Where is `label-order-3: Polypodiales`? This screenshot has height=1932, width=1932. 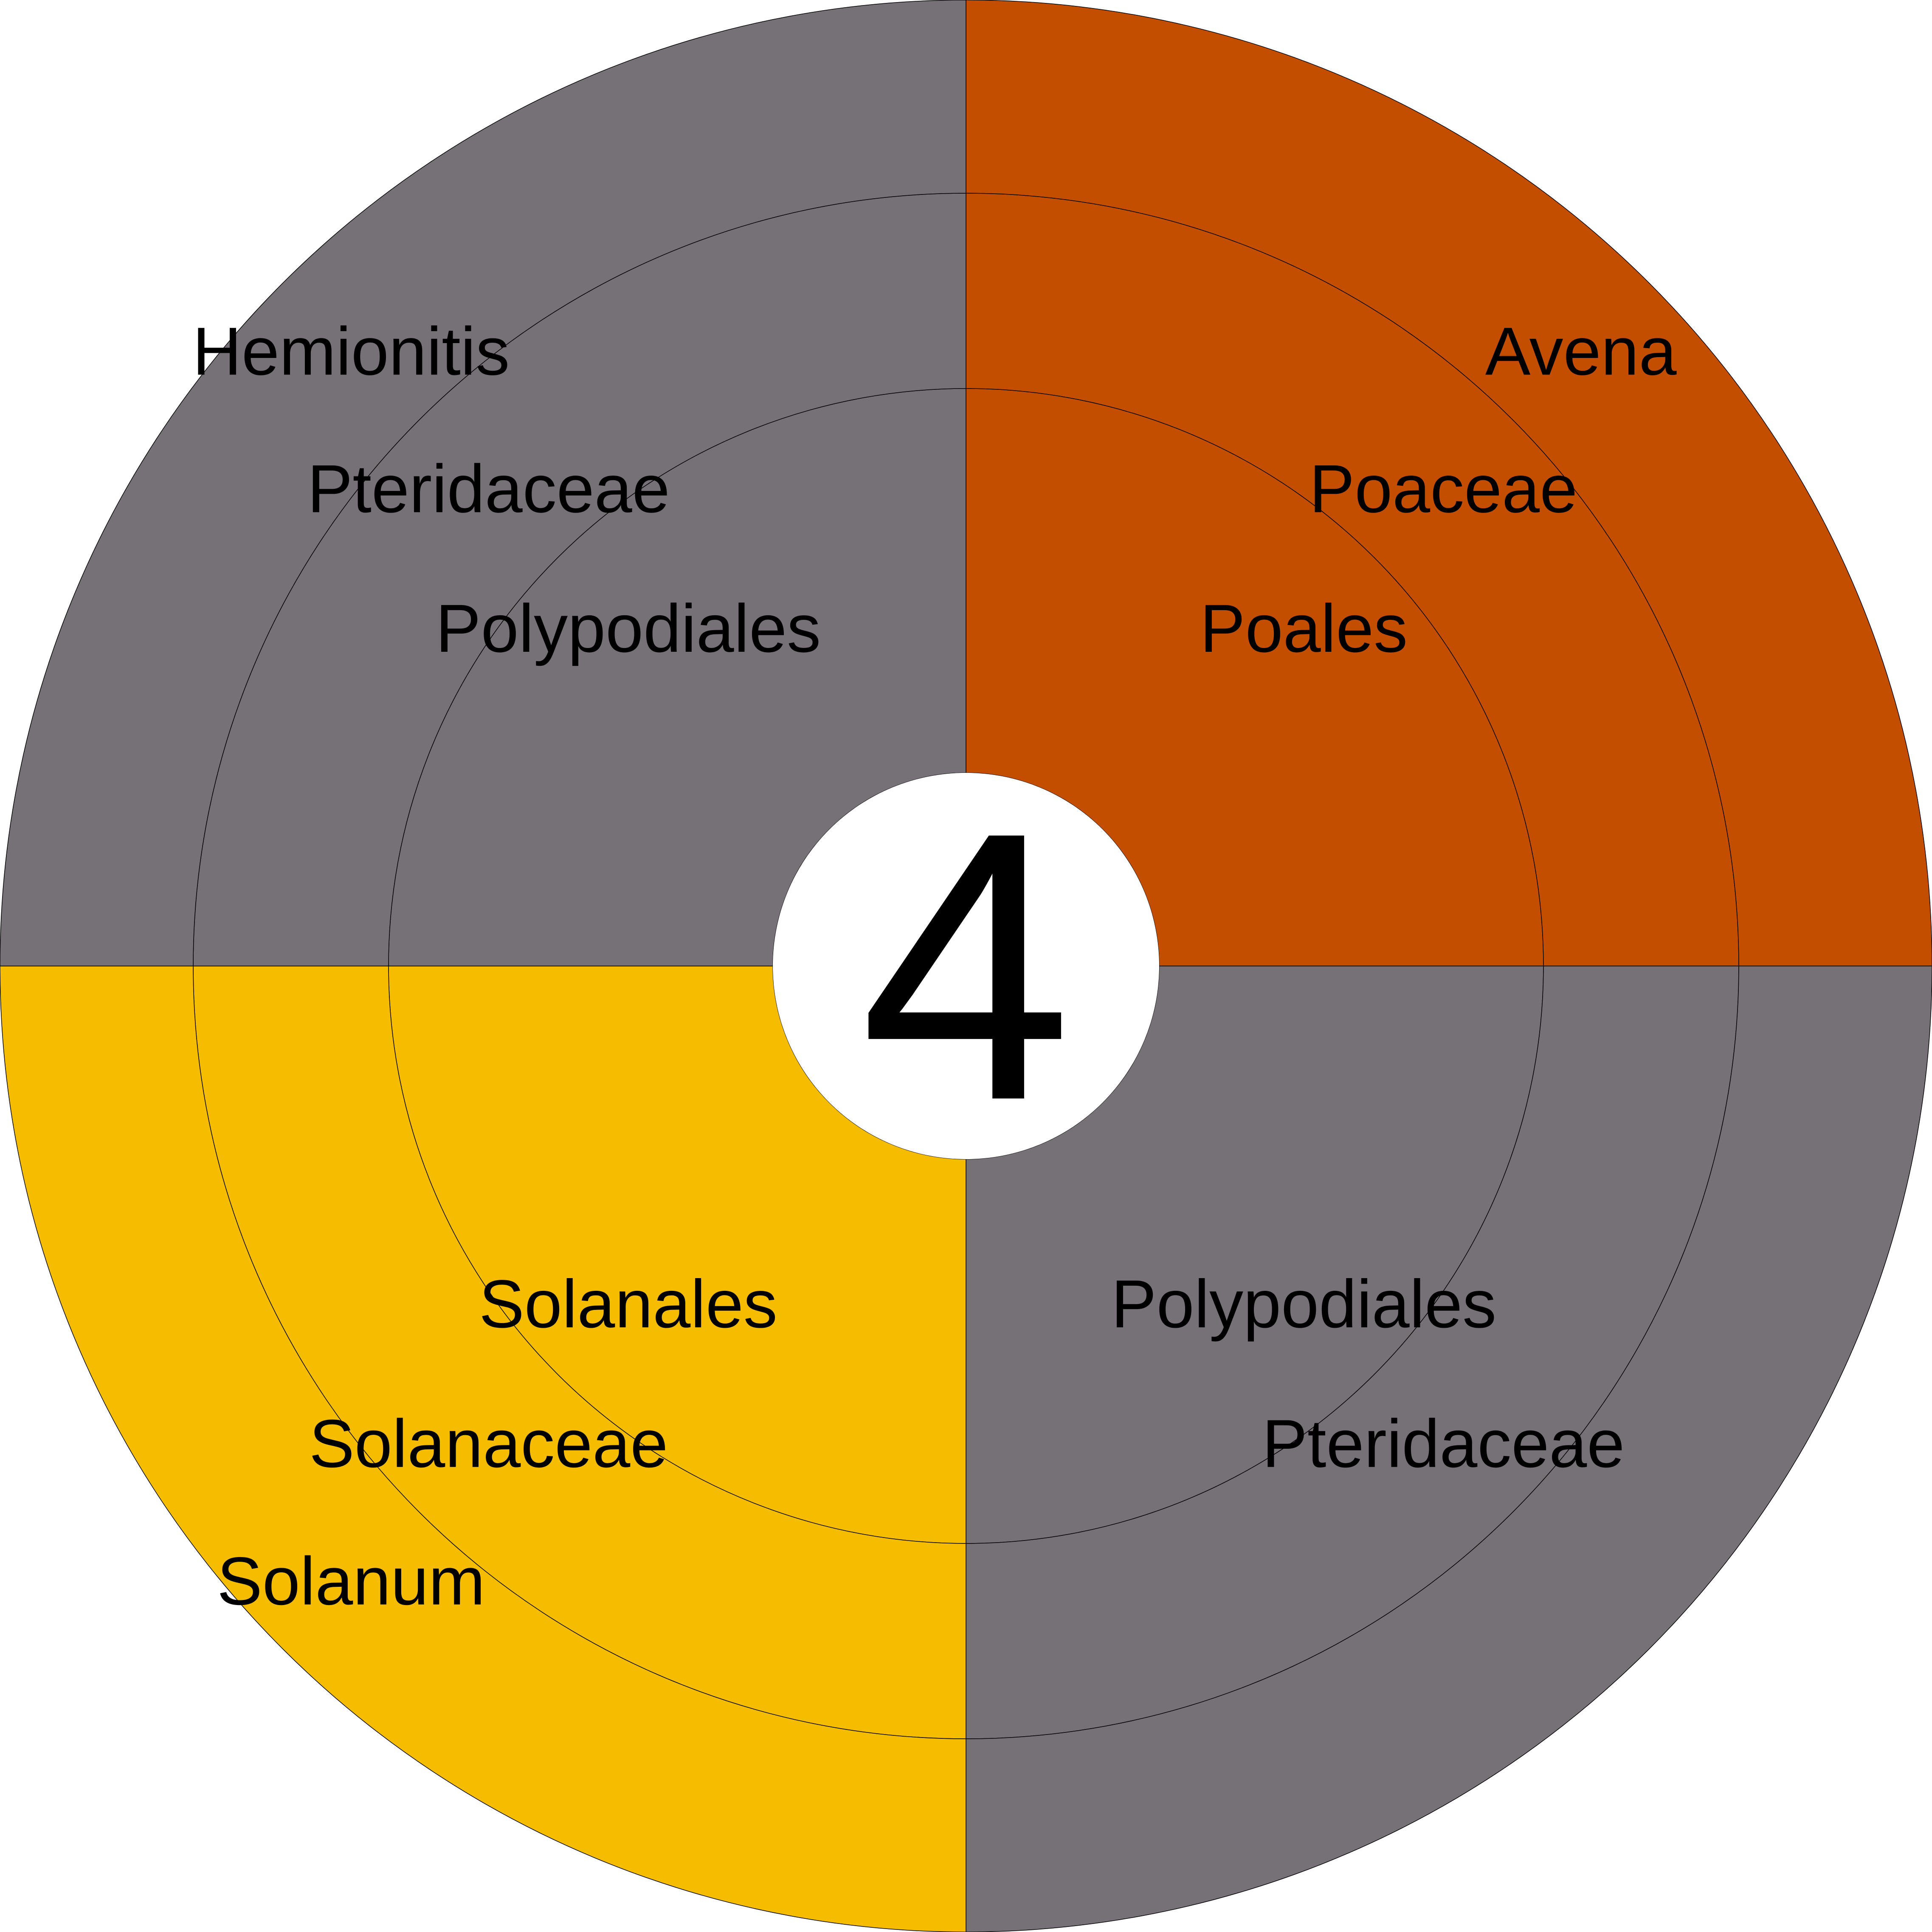
label-order-3: Polypodiales is located at coordinates (628, 628).